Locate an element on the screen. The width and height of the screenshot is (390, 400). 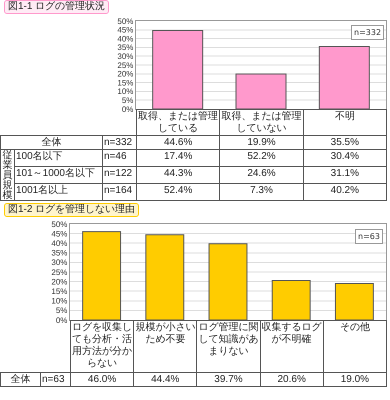
chart-title: 図1-2 ログを管理しない理由 is located at coordinates (72, 210).